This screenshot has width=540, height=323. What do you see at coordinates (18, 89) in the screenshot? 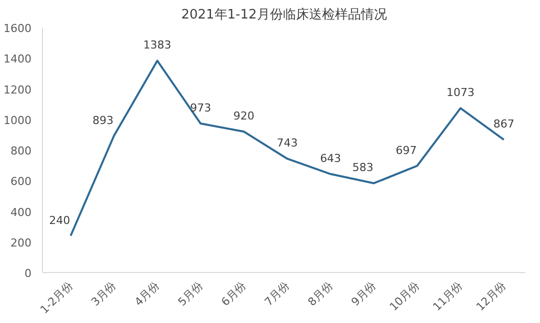
I see `y-tick-label: 1200` at bounding box center [18, 89].